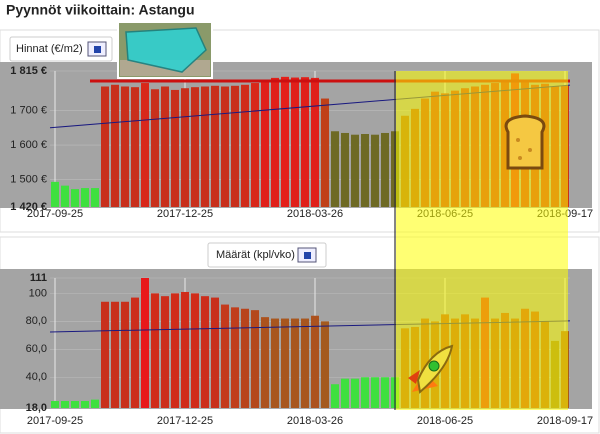 This screenshot has height=434, width=600. I want to click on y-tick-label: 111, so click(38, 278).